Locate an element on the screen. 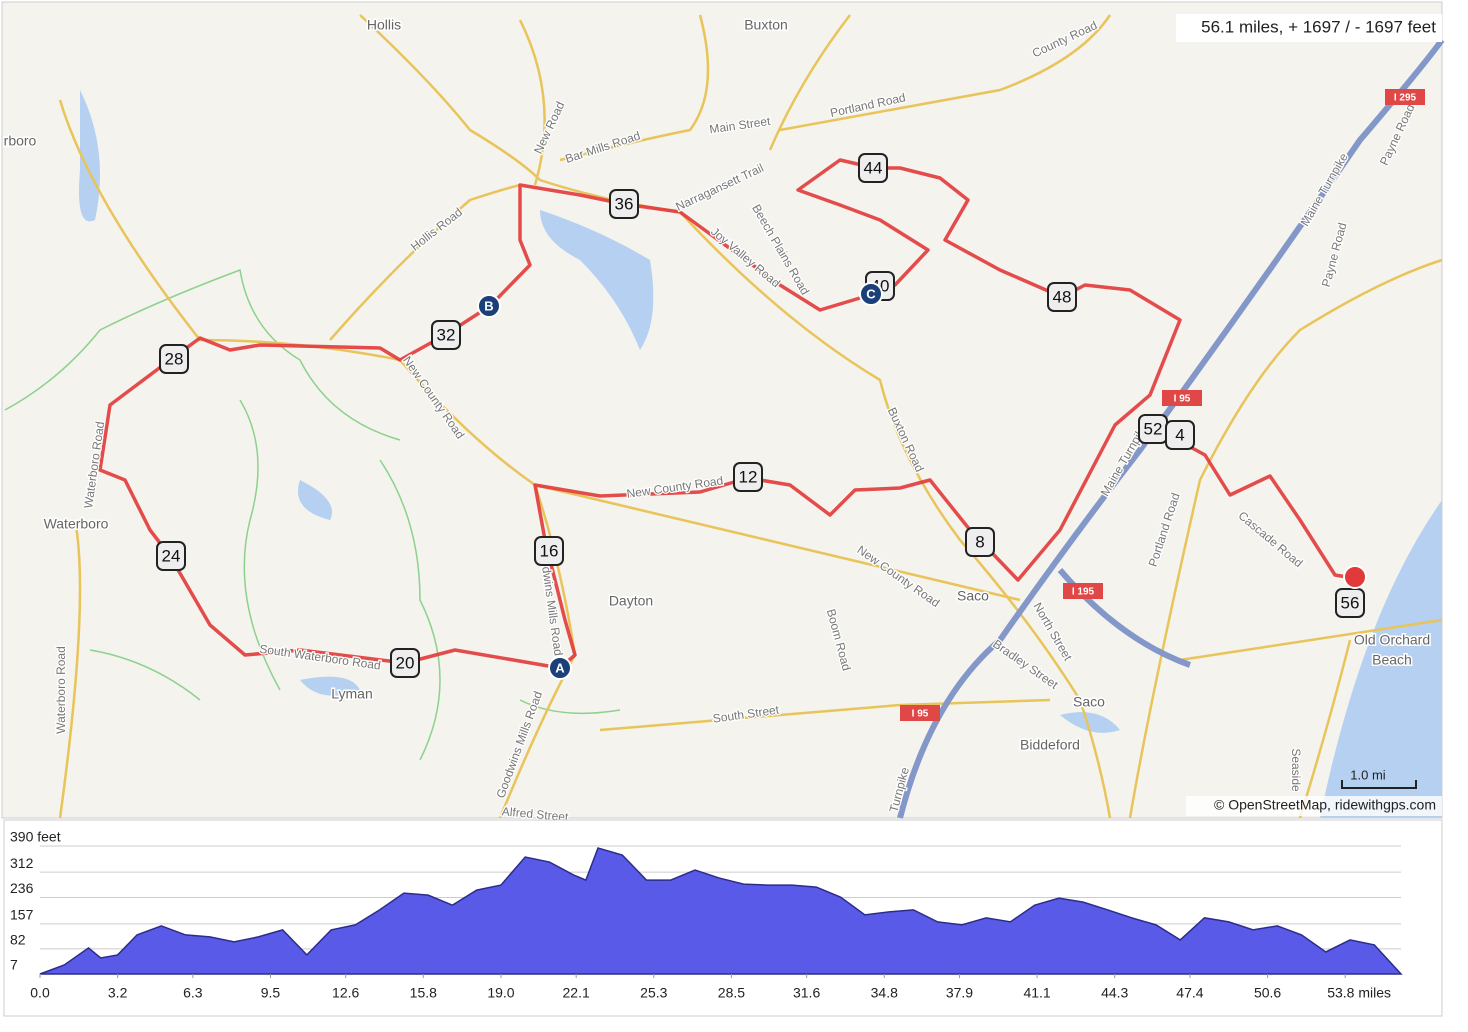  x-tick-label: 22.1 is located at coordinates (576, 993).